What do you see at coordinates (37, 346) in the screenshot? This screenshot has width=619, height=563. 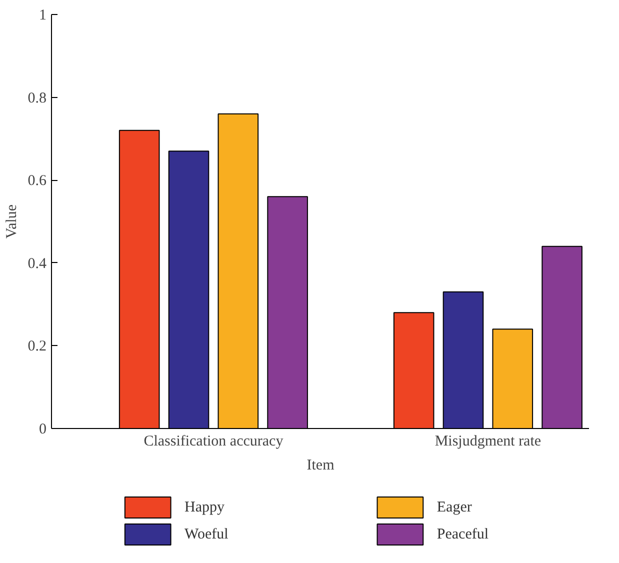 I see `y-tick-label: 0.2` at bounding box center [37, 346].